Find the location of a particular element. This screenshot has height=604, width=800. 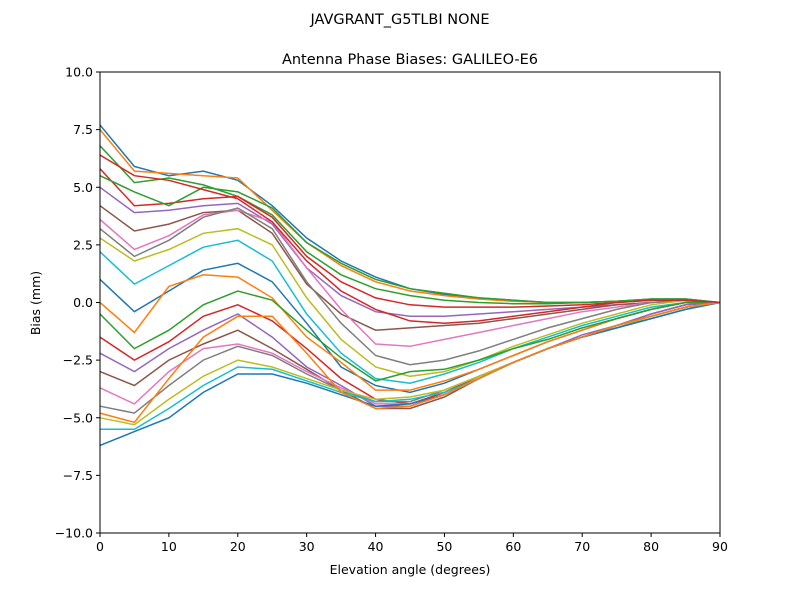

y-tick-label: −10.0 is located at coordinates (74, 533).